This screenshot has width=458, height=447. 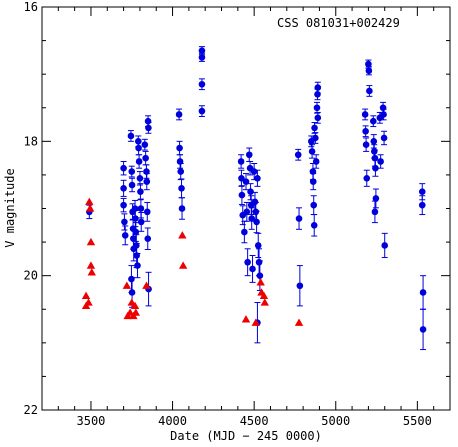 What do you see at coordinates (31, 410) in the screenshot?
I see `y-tick-label: 22` at bounding box center [31, 410].